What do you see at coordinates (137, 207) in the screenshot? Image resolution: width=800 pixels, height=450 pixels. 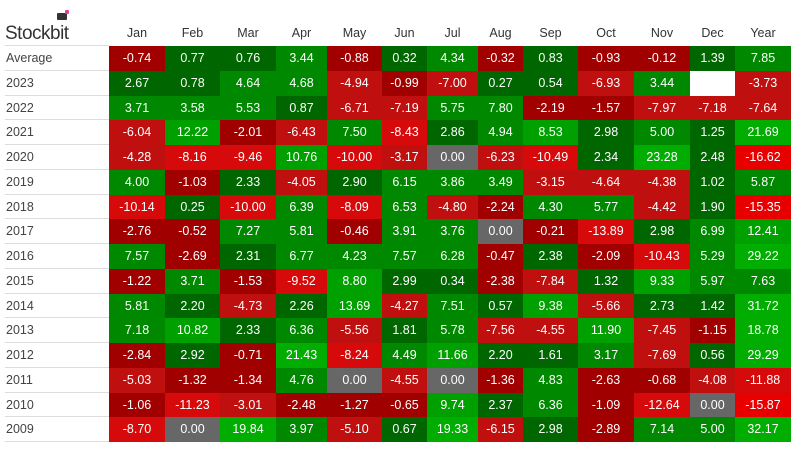 I see `heatmap-cell: -10.14` at bounding box center [137, 207].